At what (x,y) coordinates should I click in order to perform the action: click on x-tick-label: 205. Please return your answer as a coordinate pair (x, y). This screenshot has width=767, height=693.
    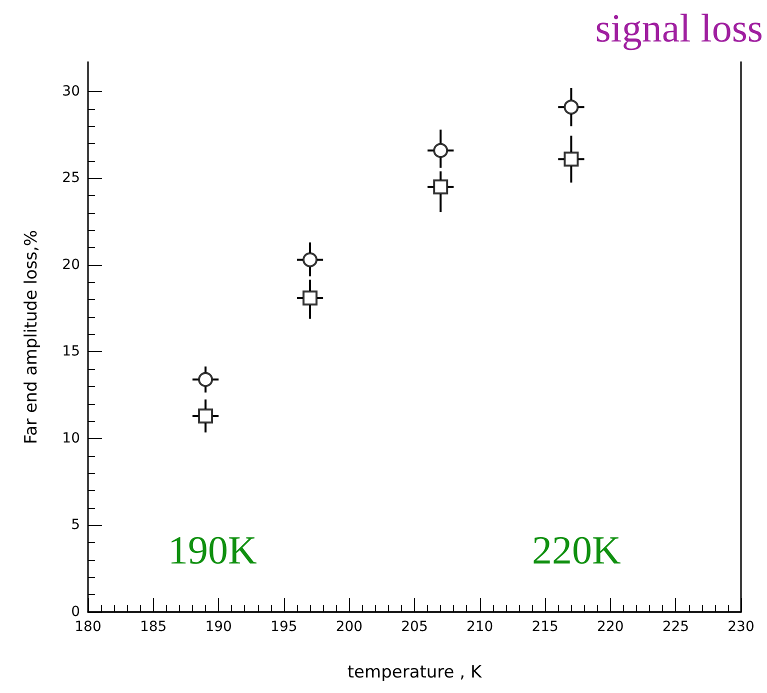
    Looking at the image, I should click on (414, 627).